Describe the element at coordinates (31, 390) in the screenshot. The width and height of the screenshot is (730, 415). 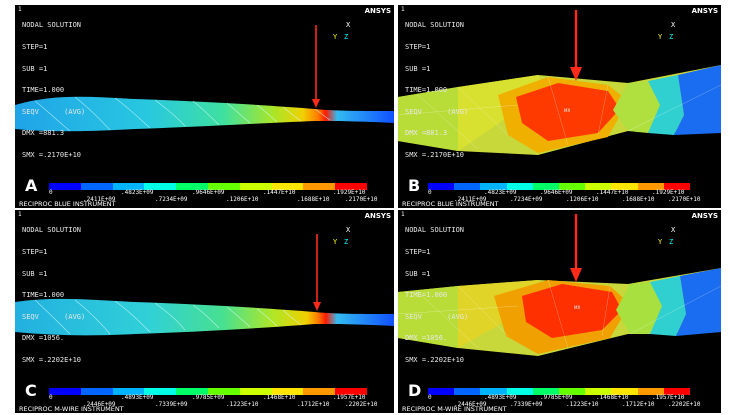
I see `panel-letter: C` at that location.